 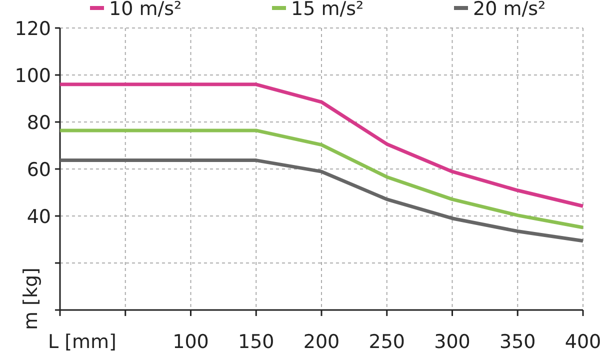 I want to click on y-tick-label: 40, so click(x=38, y=217).